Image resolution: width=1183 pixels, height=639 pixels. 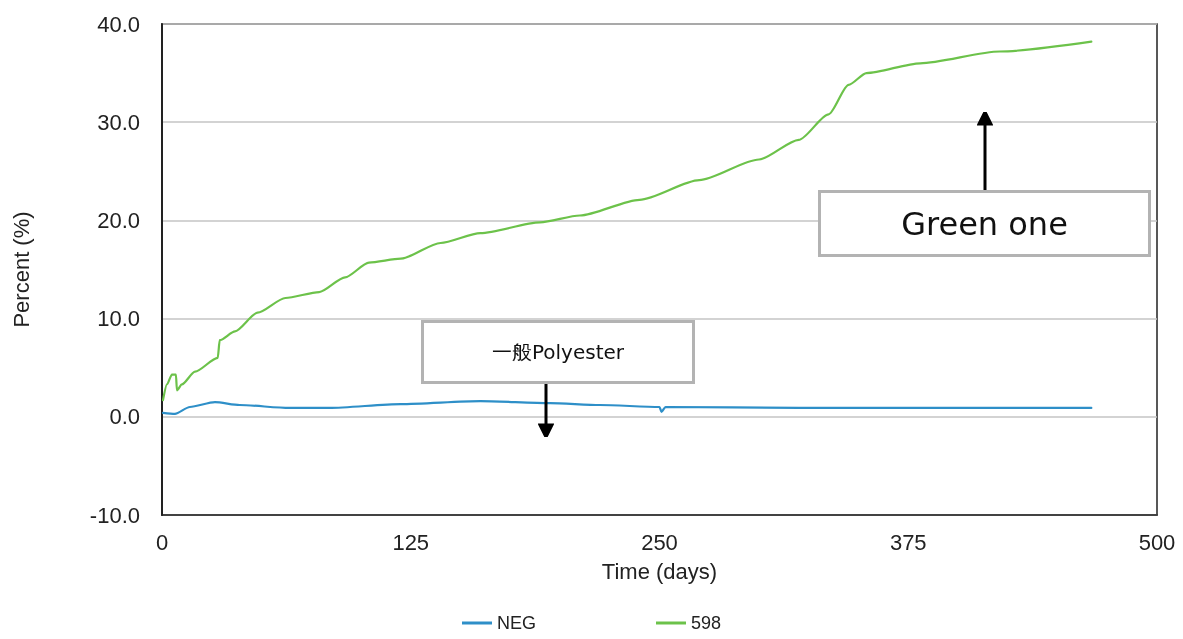 I want to click on y-axis-title: Percent (%), so click(x=21, y=269).